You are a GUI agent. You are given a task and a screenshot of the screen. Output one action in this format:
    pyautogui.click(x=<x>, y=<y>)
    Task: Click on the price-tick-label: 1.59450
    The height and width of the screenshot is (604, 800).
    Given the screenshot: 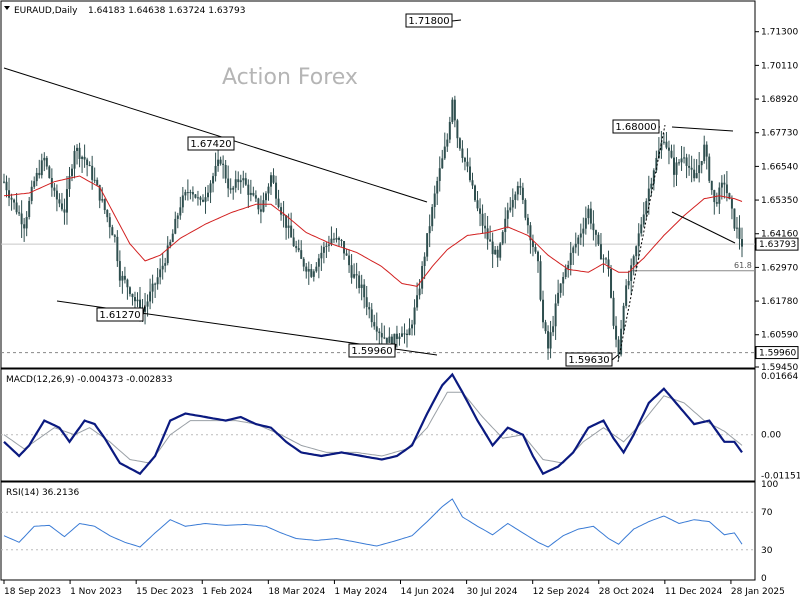 What is the action you would take?
    pyautogui.click(x=779, y=368)
    